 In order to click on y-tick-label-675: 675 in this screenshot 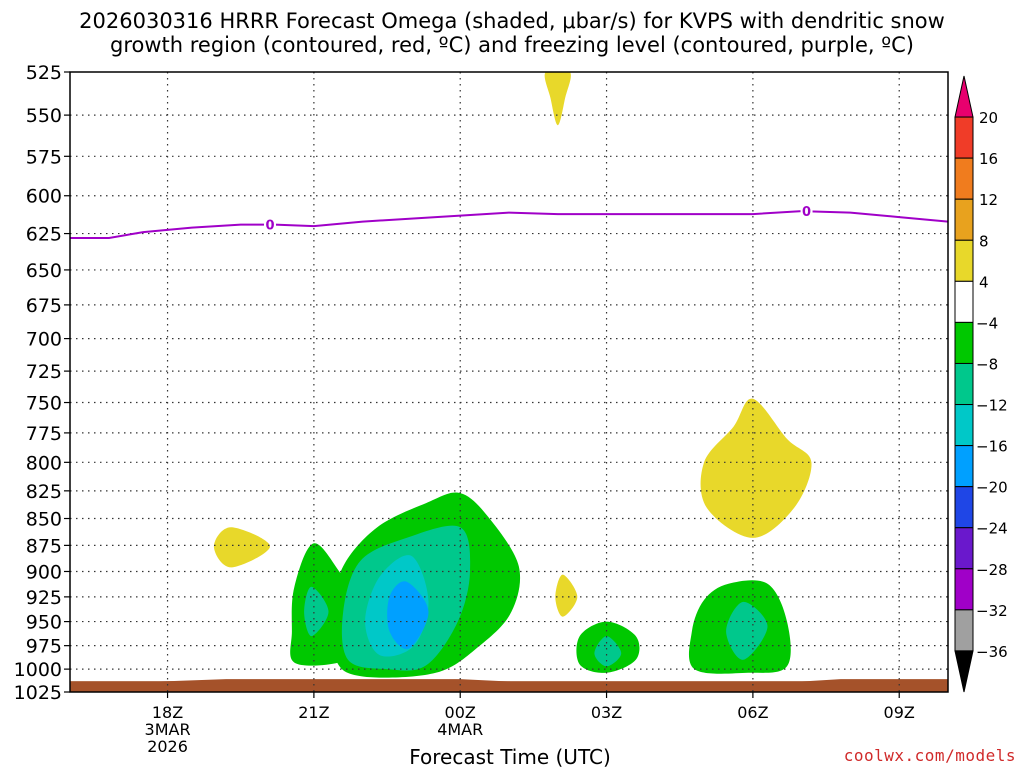, I will do `click(44, 306)`.